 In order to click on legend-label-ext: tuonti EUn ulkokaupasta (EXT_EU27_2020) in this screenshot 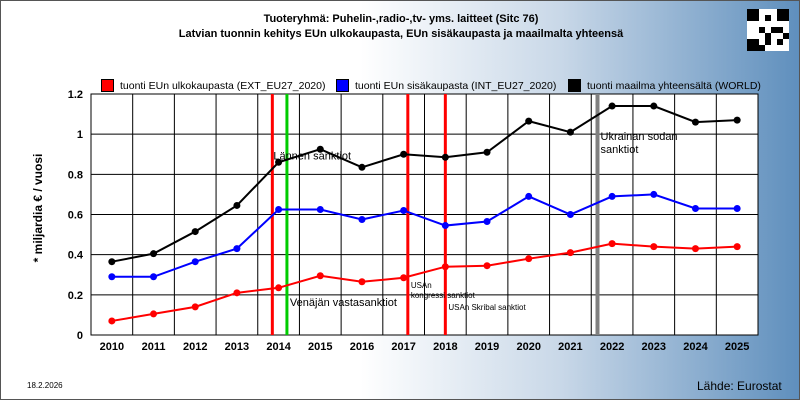, I will do `click(223, 85)`.